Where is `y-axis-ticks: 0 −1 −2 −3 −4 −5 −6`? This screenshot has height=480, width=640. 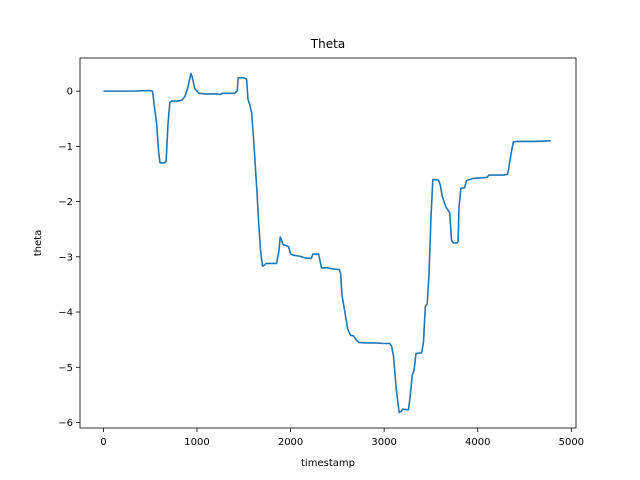
y-axis-ticks: 0 −1 −2 −3 −4 −5 −6 is located at coordinates (69, 258).